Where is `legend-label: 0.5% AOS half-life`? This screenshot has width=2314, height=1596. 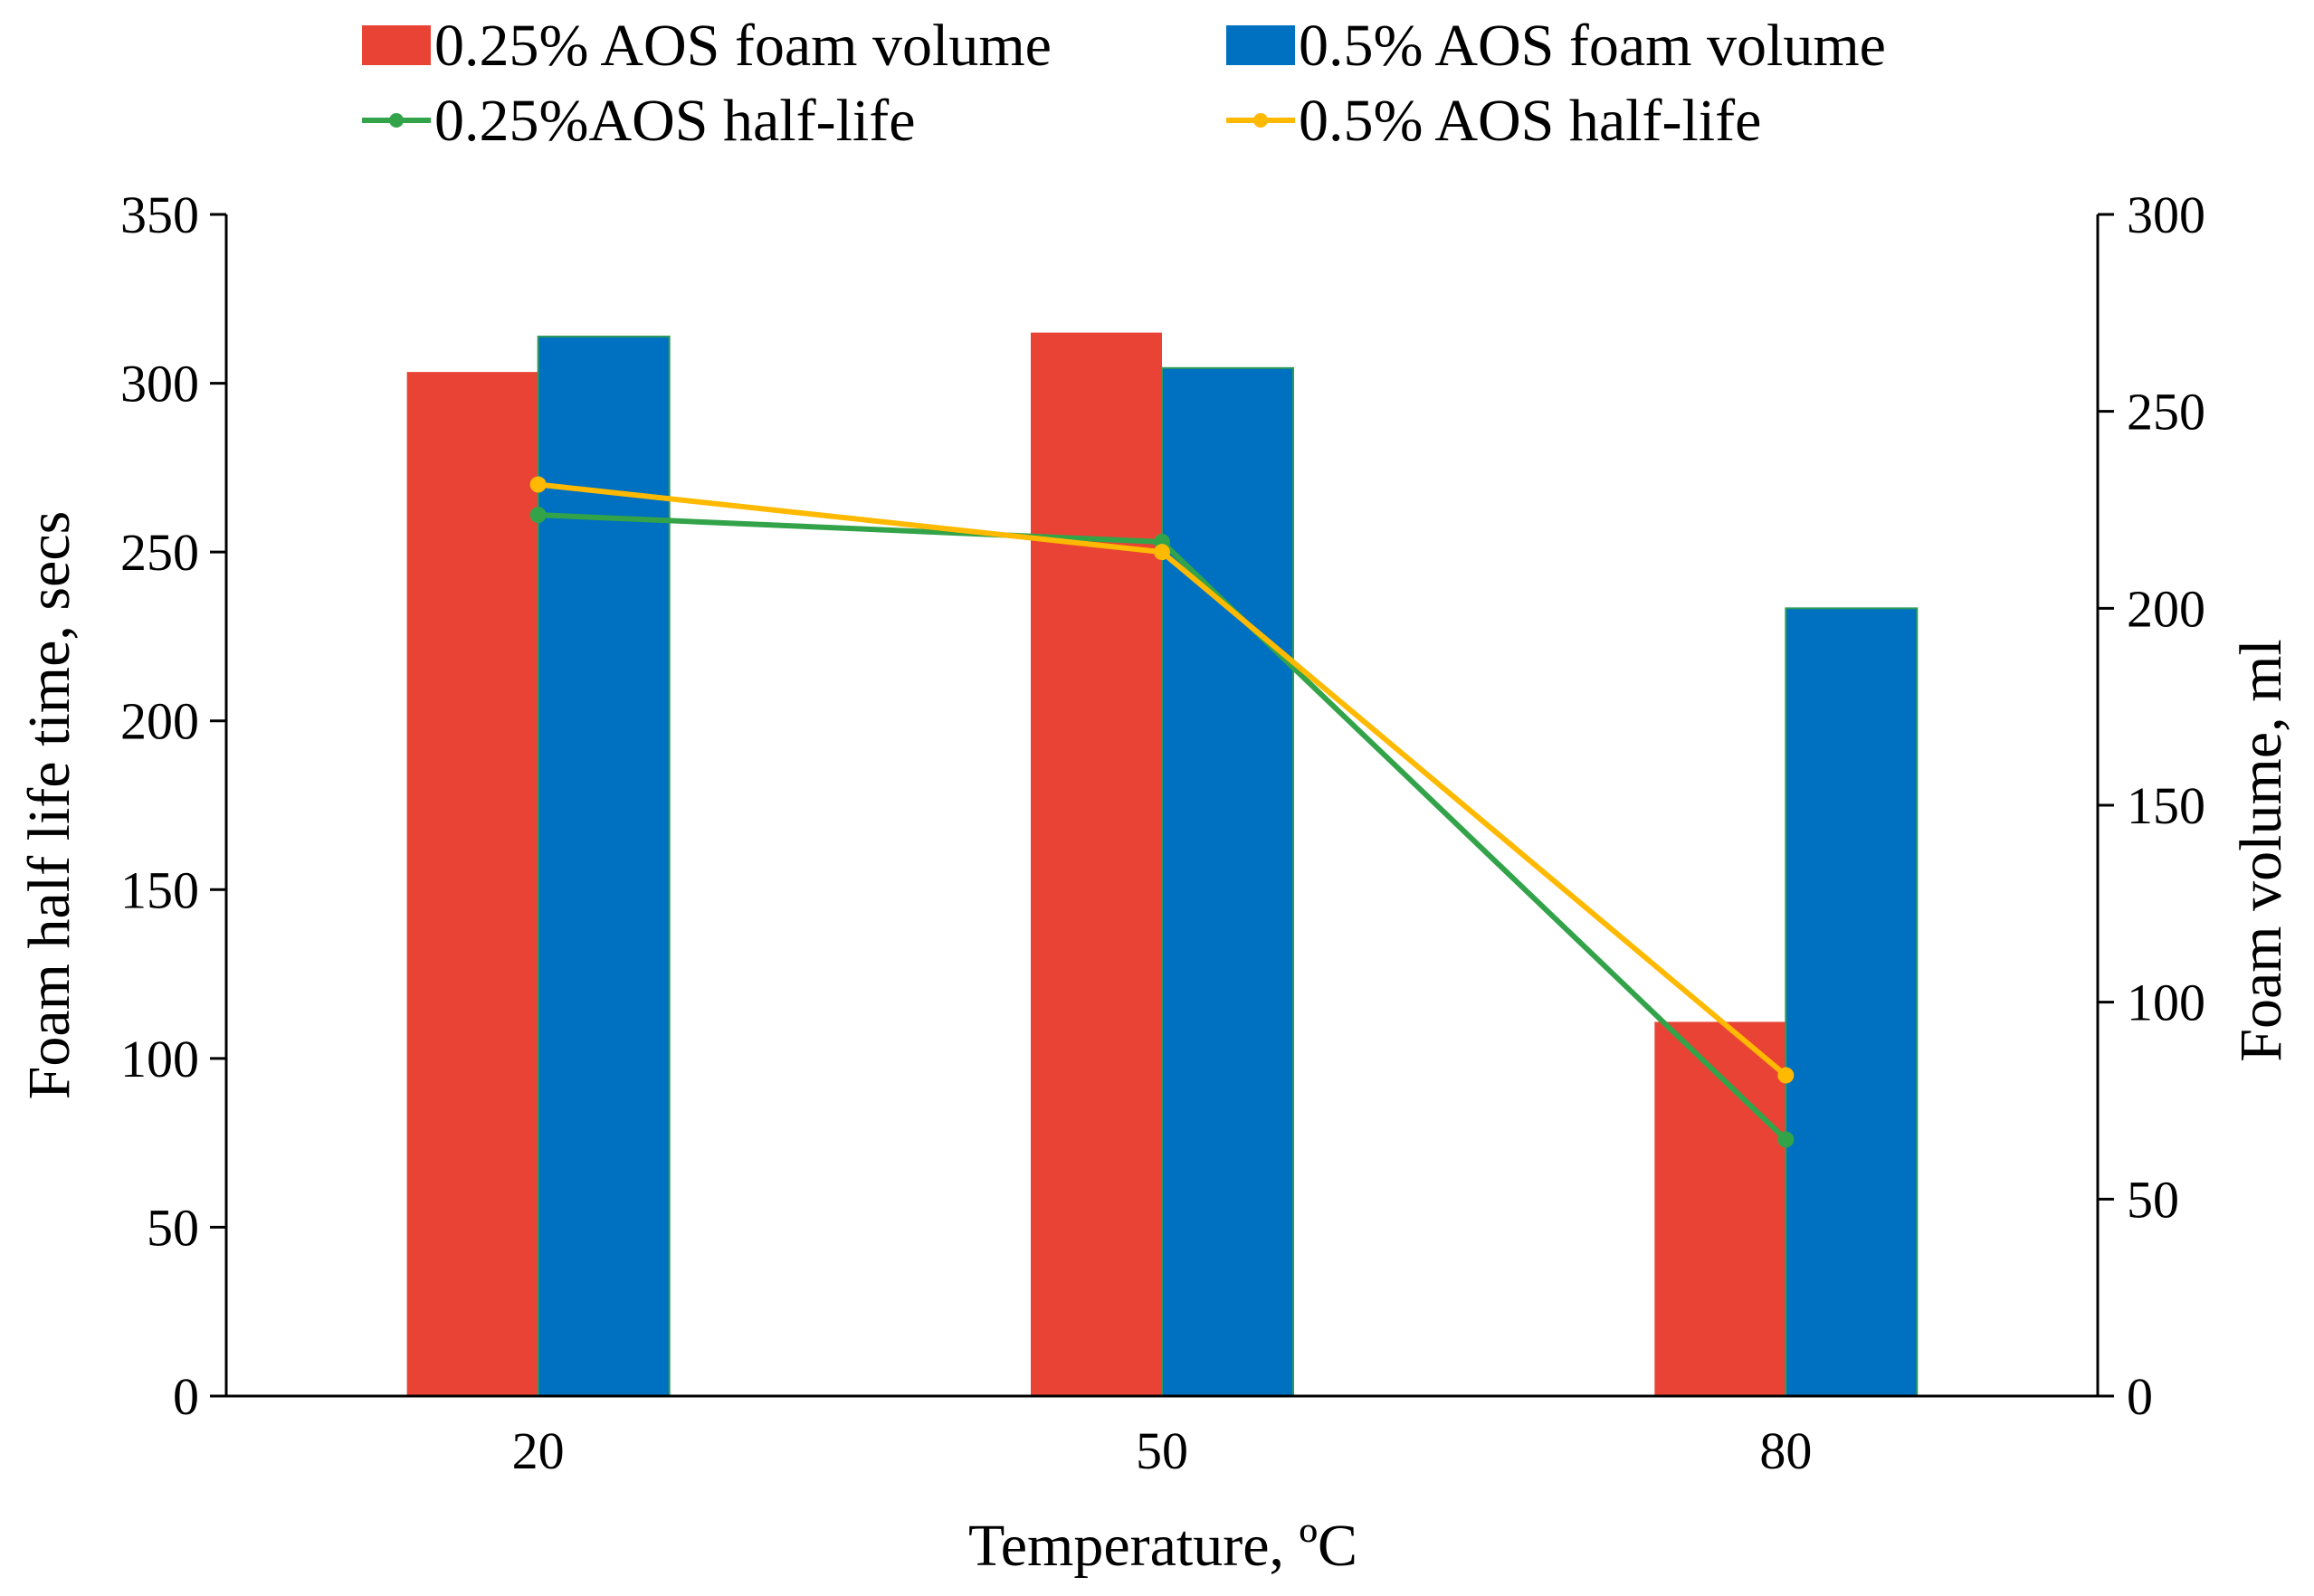
legend-label: 0.5% AOS half-life is located at coordinates (1530, 121).